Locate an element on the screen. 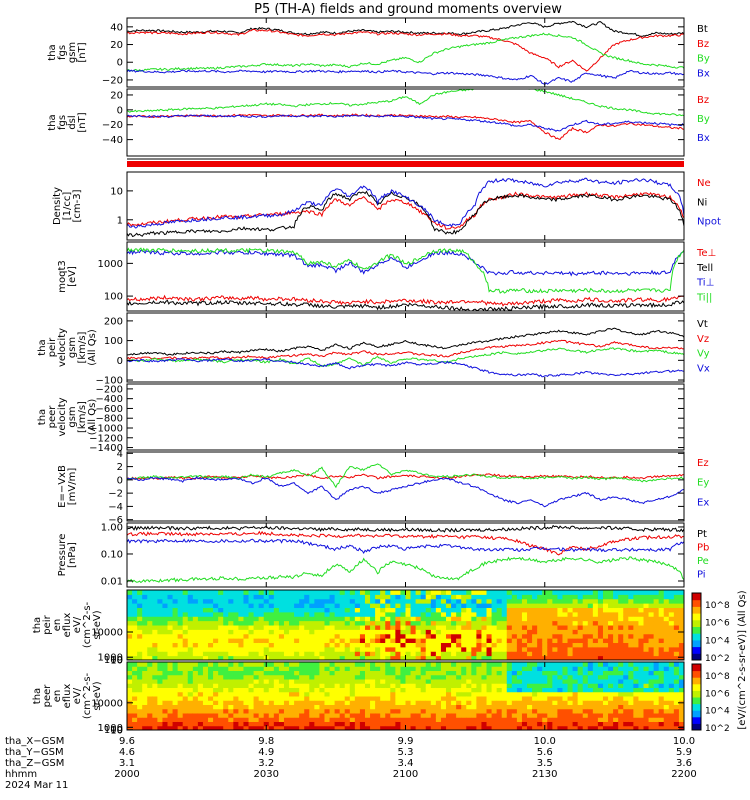 The height and width of the screenshot is (800, 750). colorbar-segment is located at coordinates (696, 701).